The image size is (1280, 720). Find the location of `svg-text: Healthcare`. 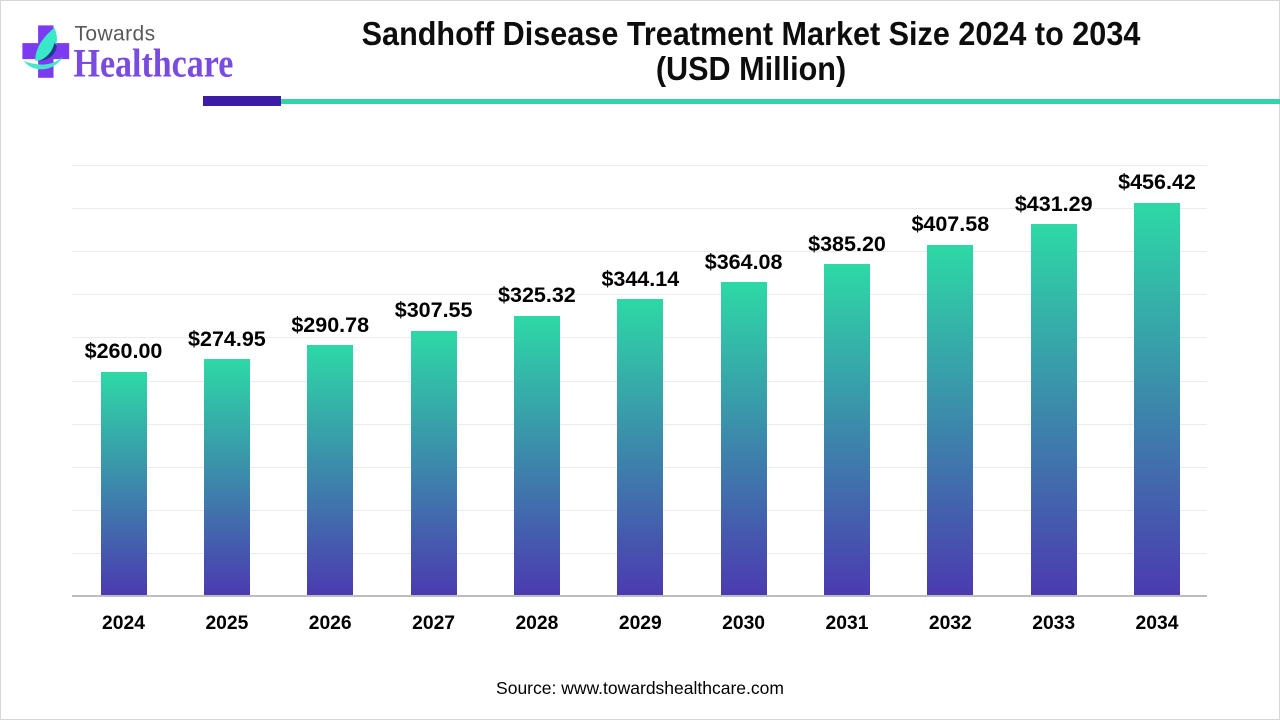

svg-text: Healthcare is located at coordinates (154, 64).